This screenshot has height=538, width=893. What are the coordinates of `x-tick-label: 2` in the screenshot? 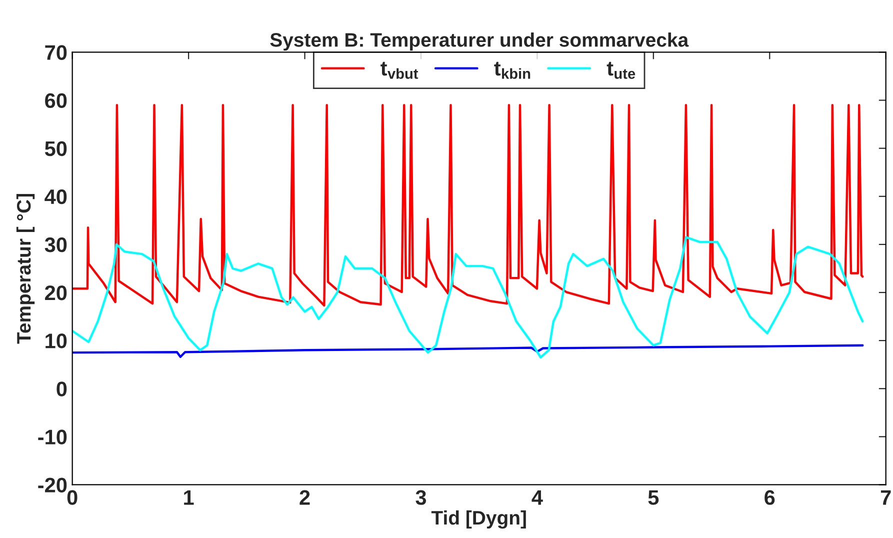 It's located at (305, 497).